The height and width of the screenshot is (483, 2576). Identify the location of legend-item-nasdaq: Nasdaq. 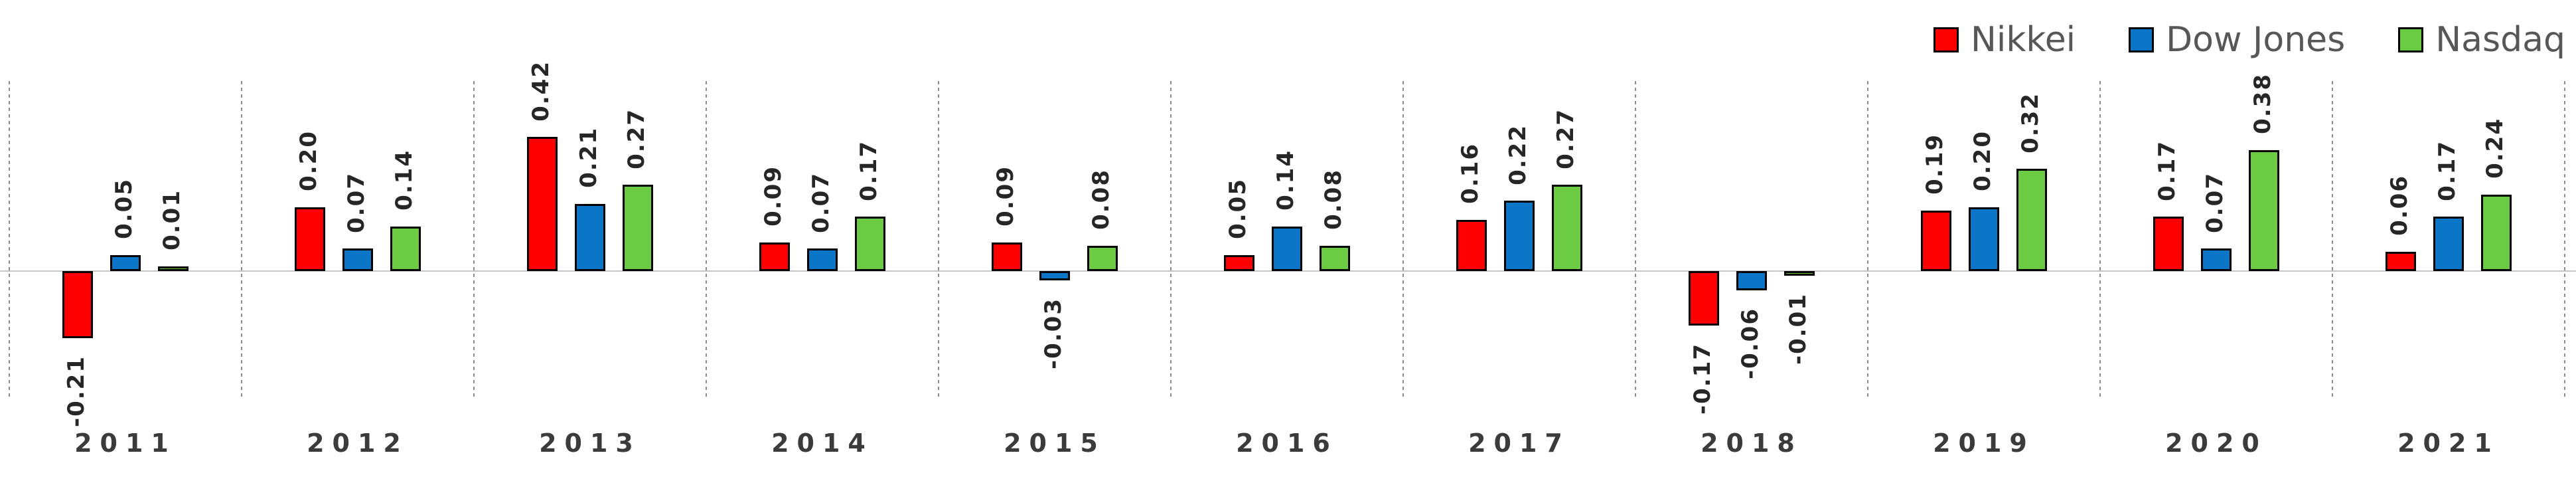
(2481, 40).